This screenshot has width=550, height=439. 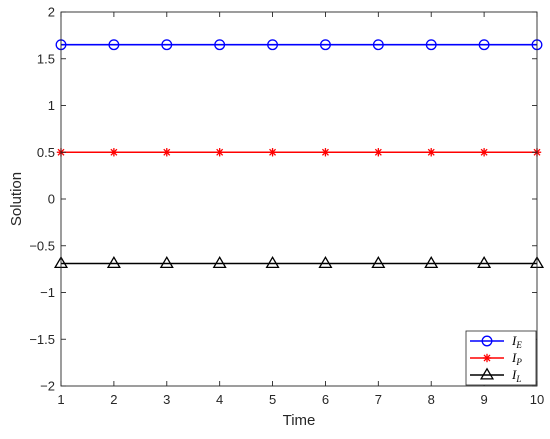 What do you see at coordinates (42, 339) in the screenshot?
I see `y-tick-label: −1.5` at bounding box center [42, 339].